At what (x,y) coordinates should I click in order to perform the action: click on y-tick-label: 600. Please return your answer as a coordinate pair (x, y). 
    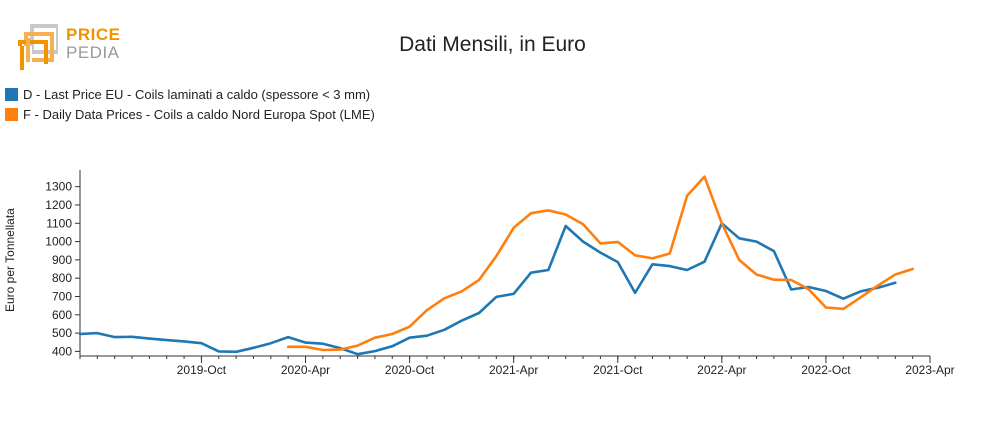
    Looking at the image, I should click on (62, 315).